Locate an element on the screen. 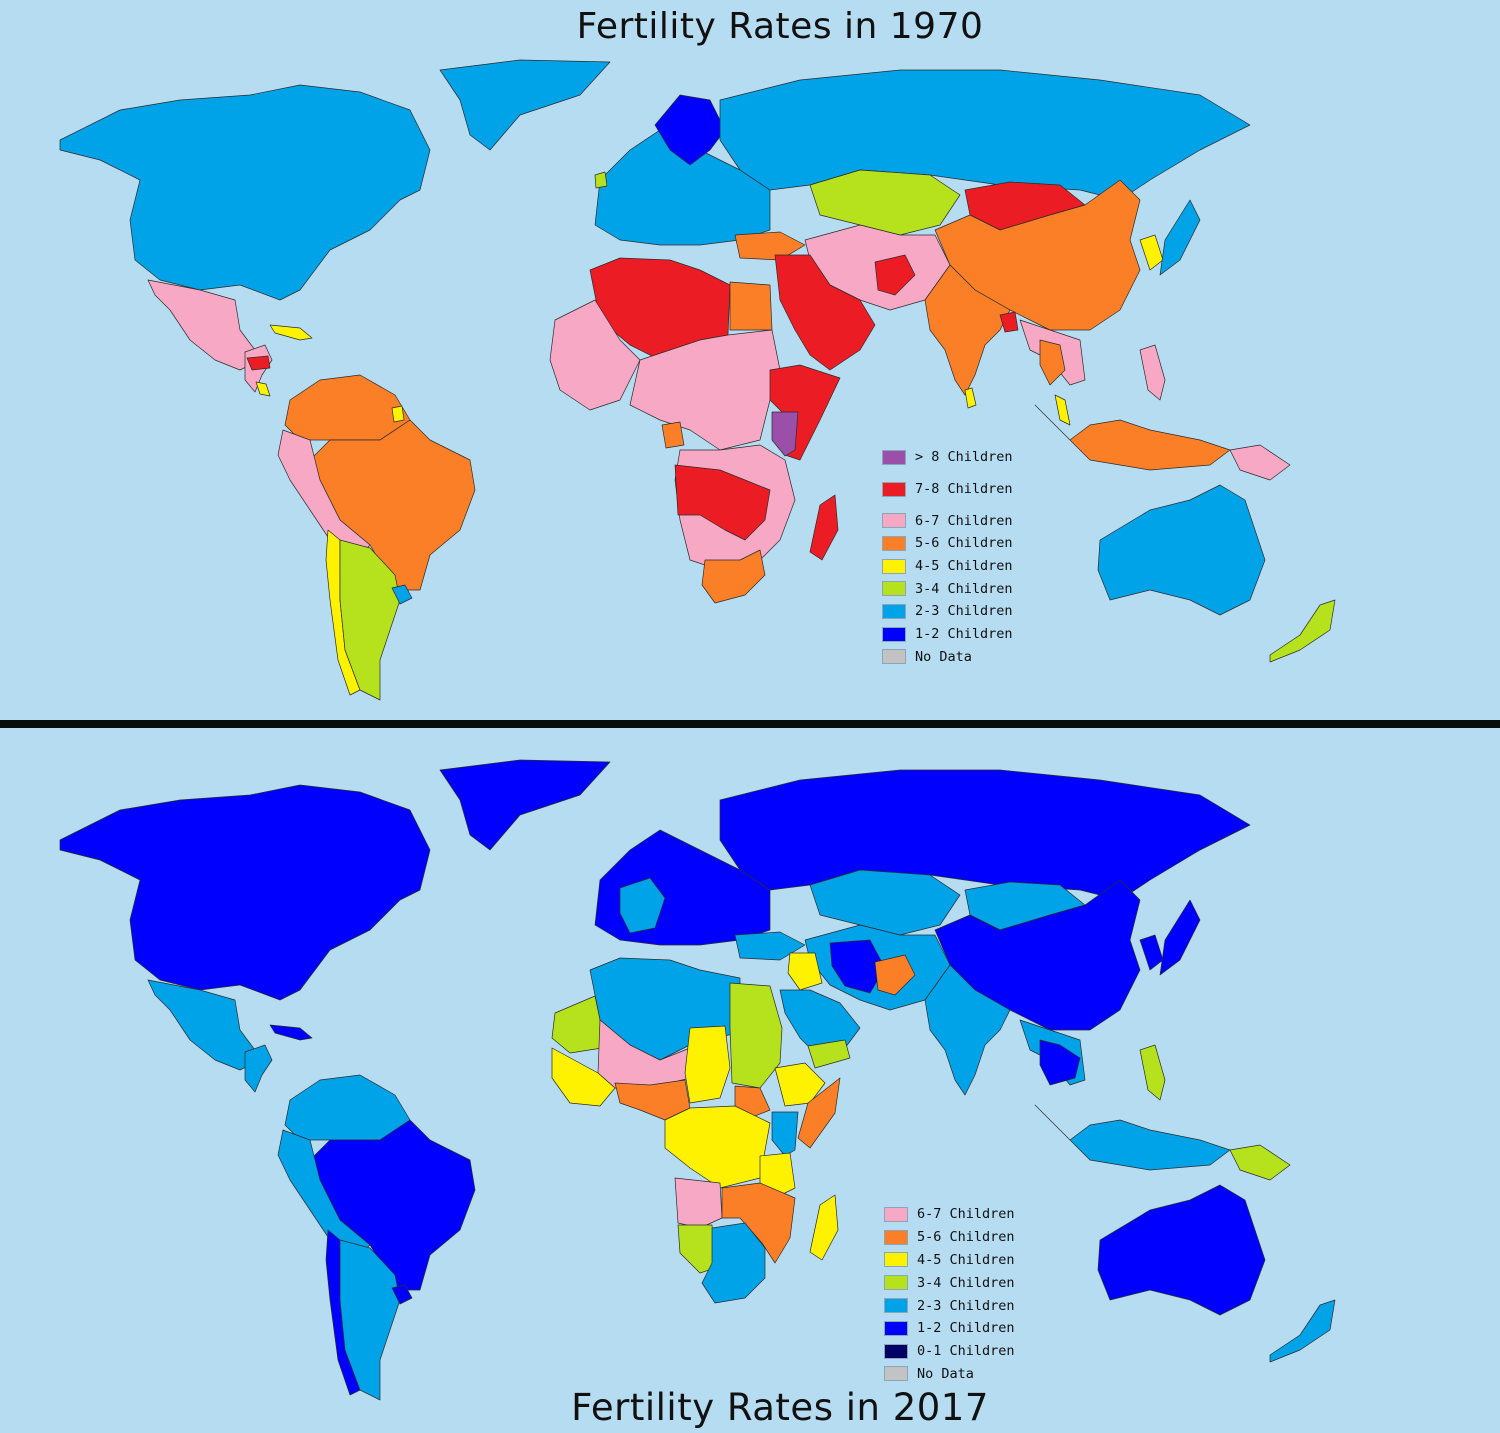 Image resolution: width=1500 pixels, height=1433 pixels. region-thailand-vietnam is located at coordinates (1060, 1062).